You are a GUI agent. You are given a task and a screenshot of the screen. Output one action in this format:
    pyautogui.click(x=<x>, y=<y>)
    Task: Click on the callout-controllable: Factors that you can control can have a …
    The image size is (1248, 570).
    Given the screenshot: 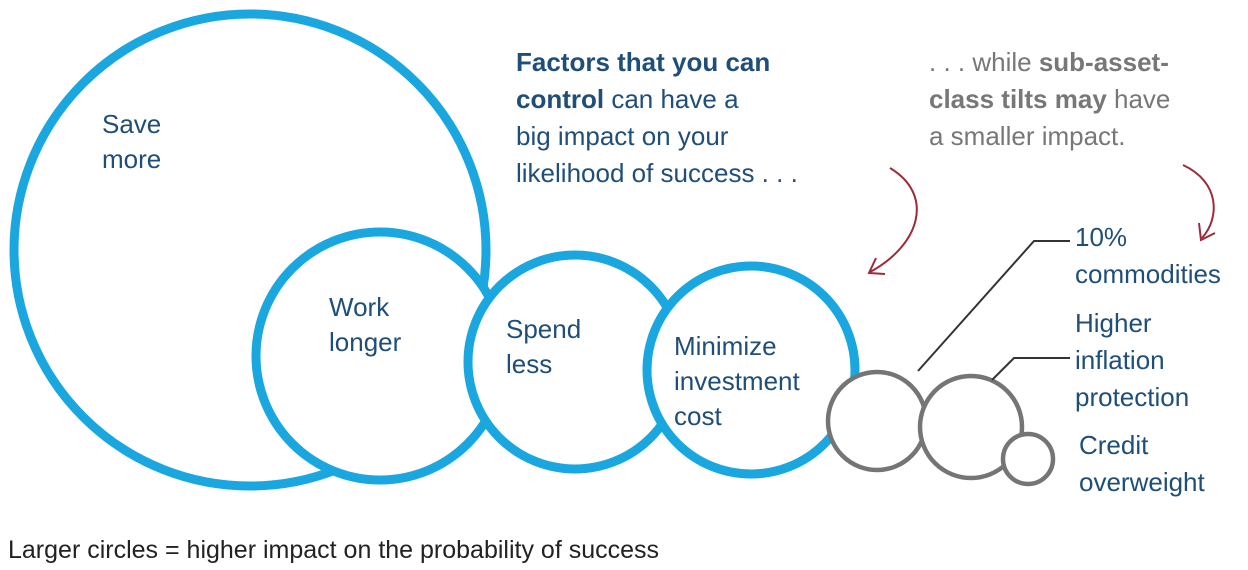 What is the action you would take?
    pyautogui.click(x=657, y=118)
    